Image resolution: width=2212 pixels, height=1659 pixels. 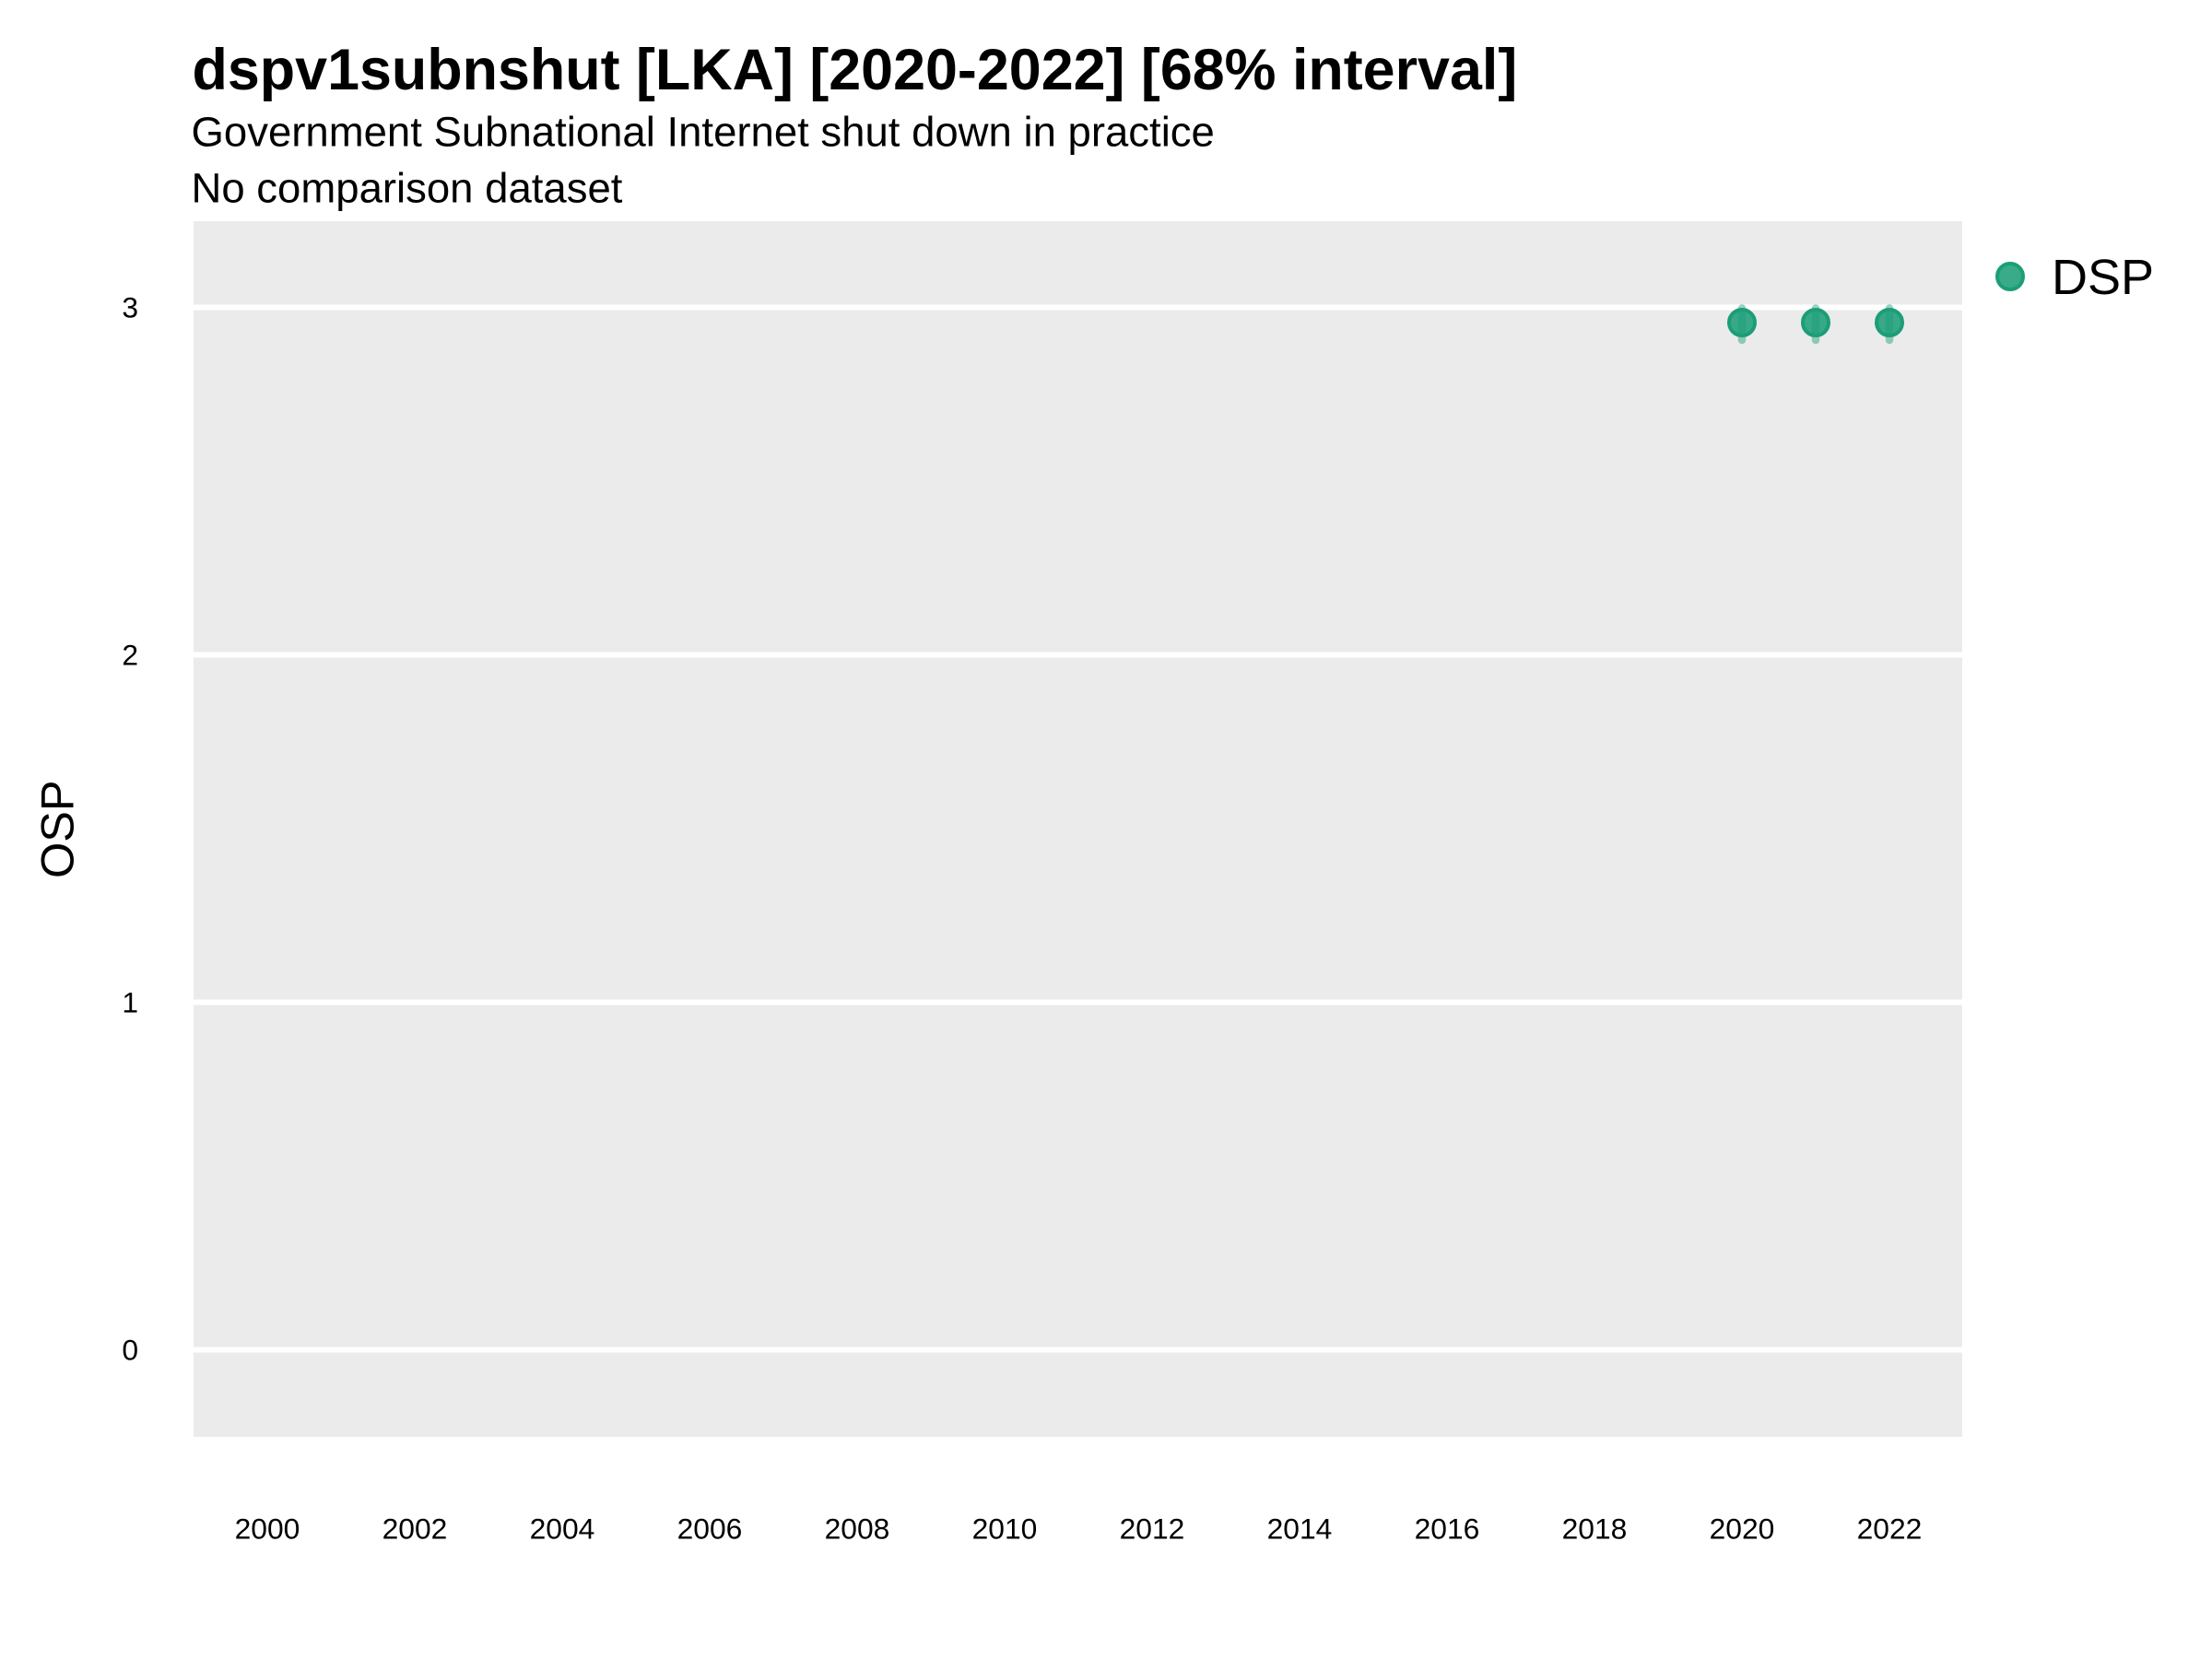 I want to click on svg-text: 2006, so click(x=710, y=1528).